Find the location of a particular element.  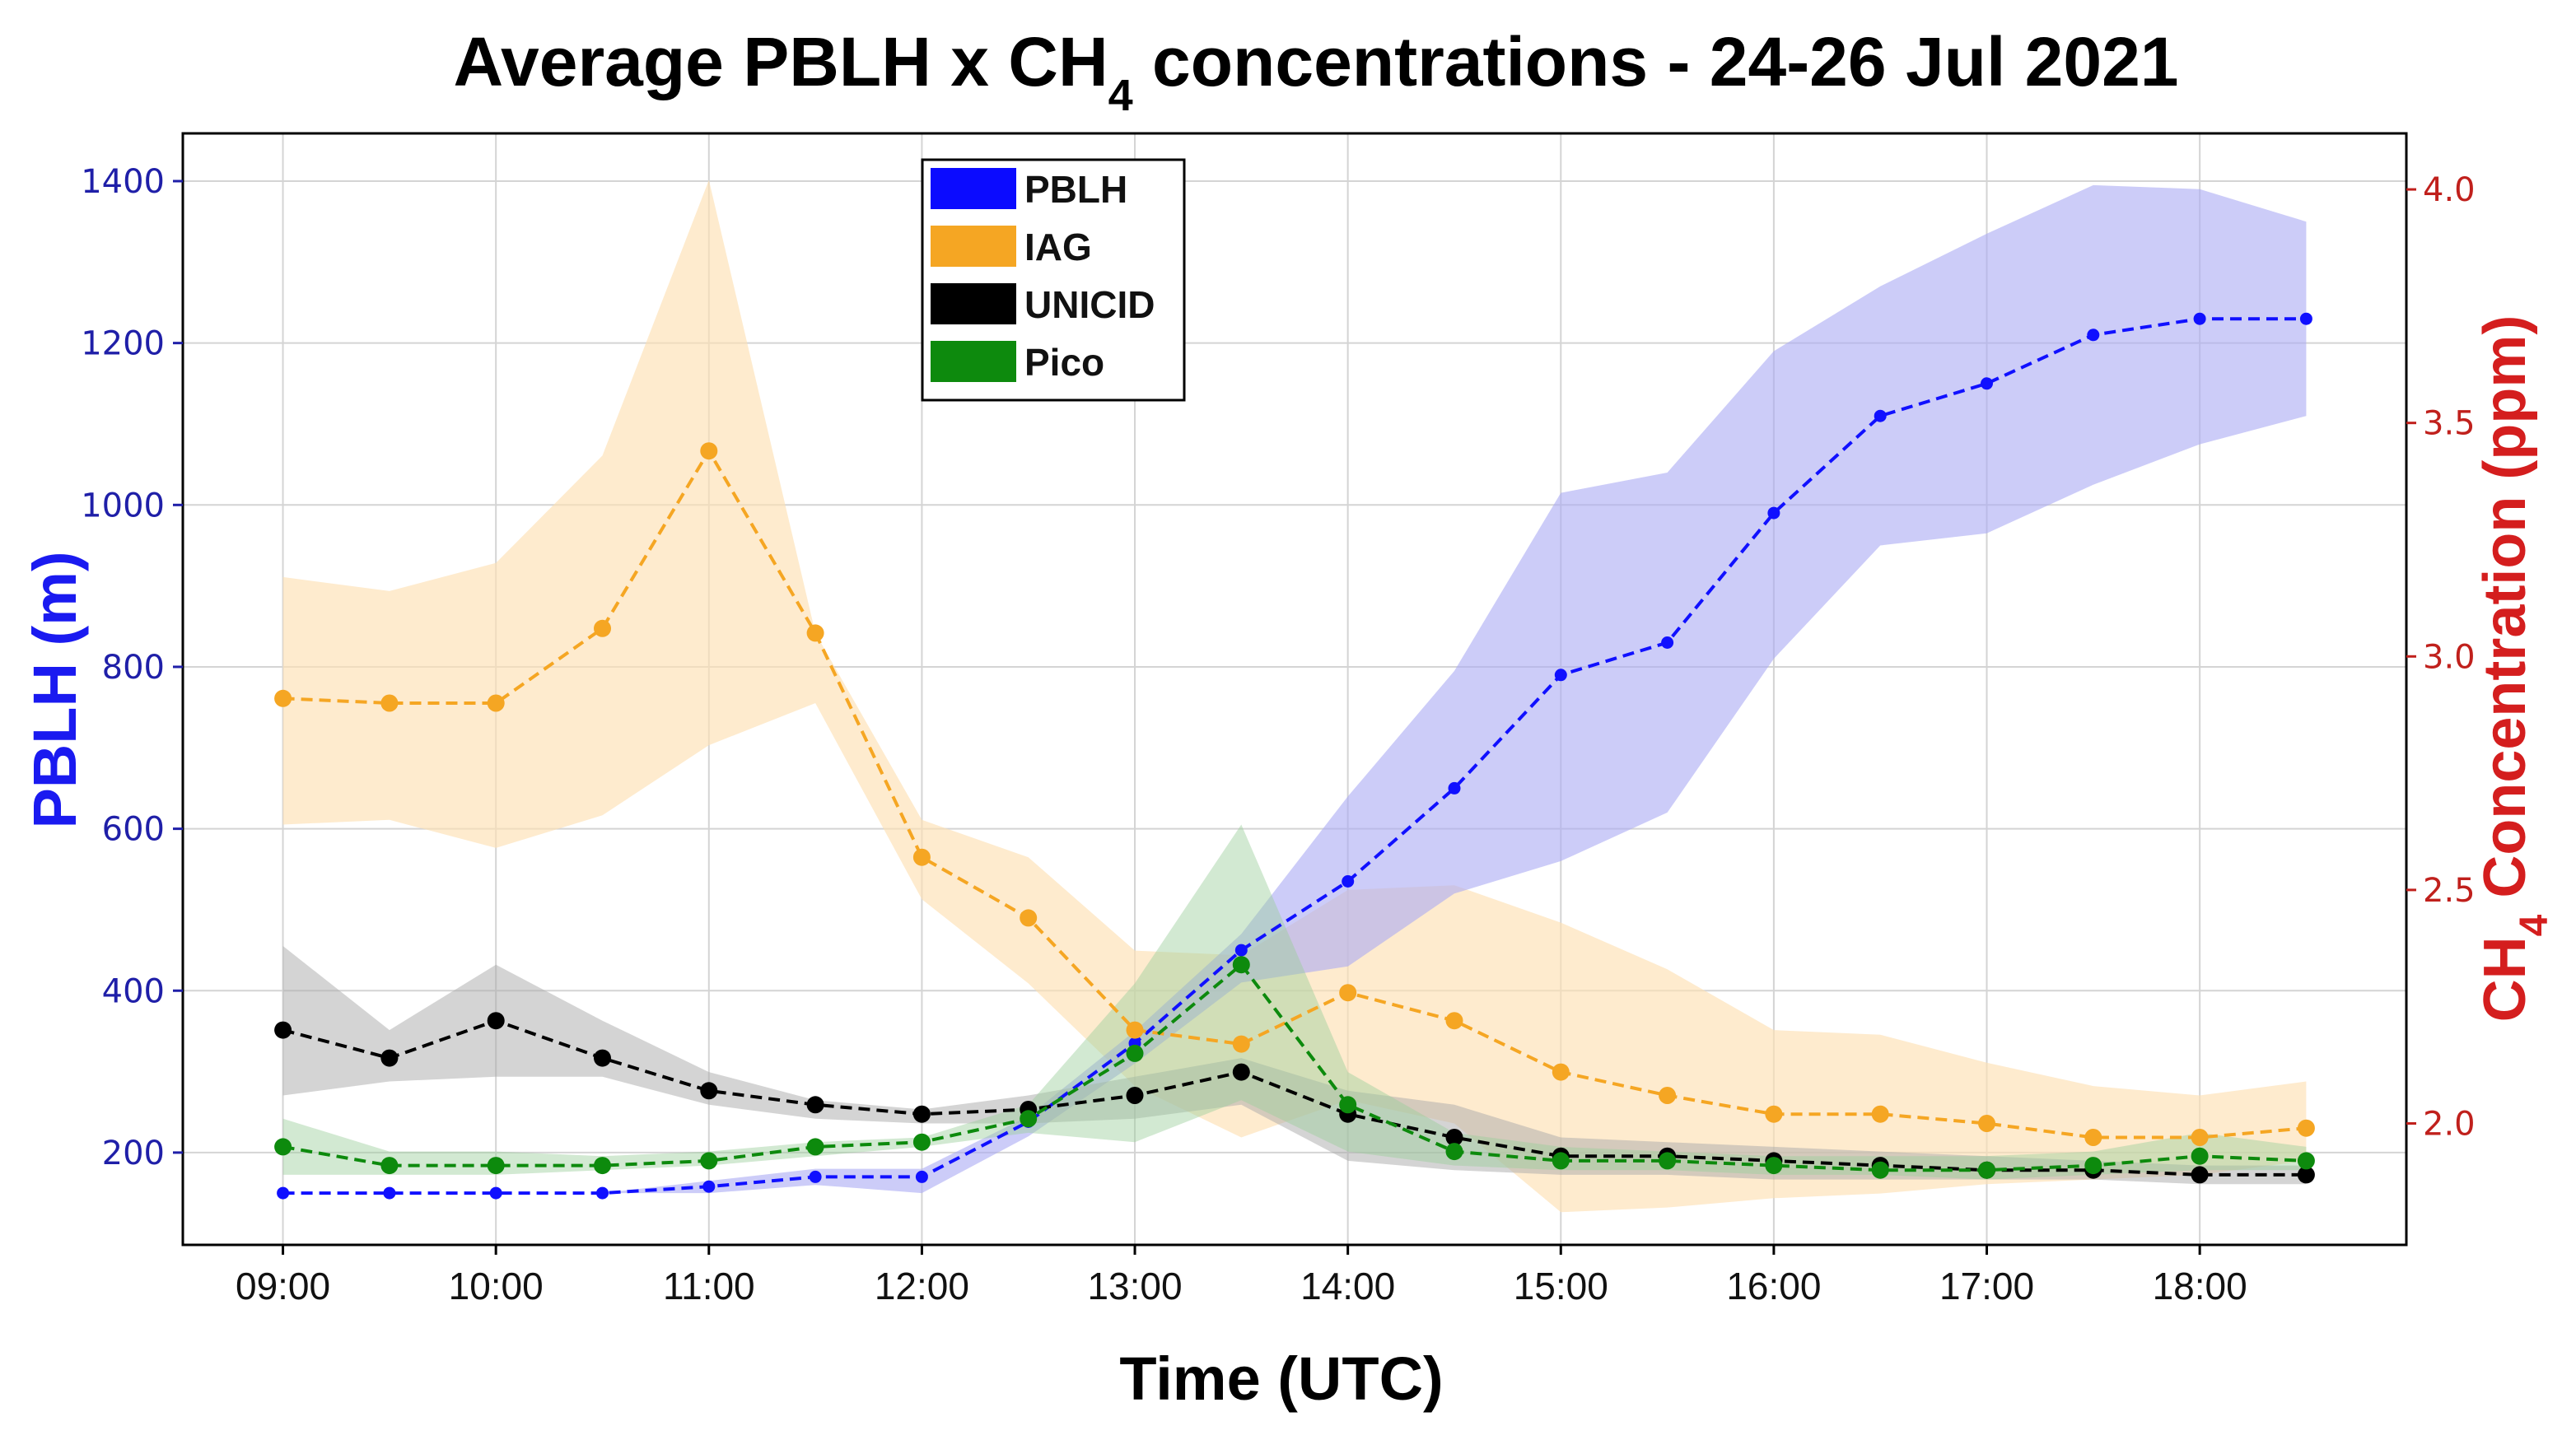

legend-label-pico: Pico is located at coordinates (1064, 362).